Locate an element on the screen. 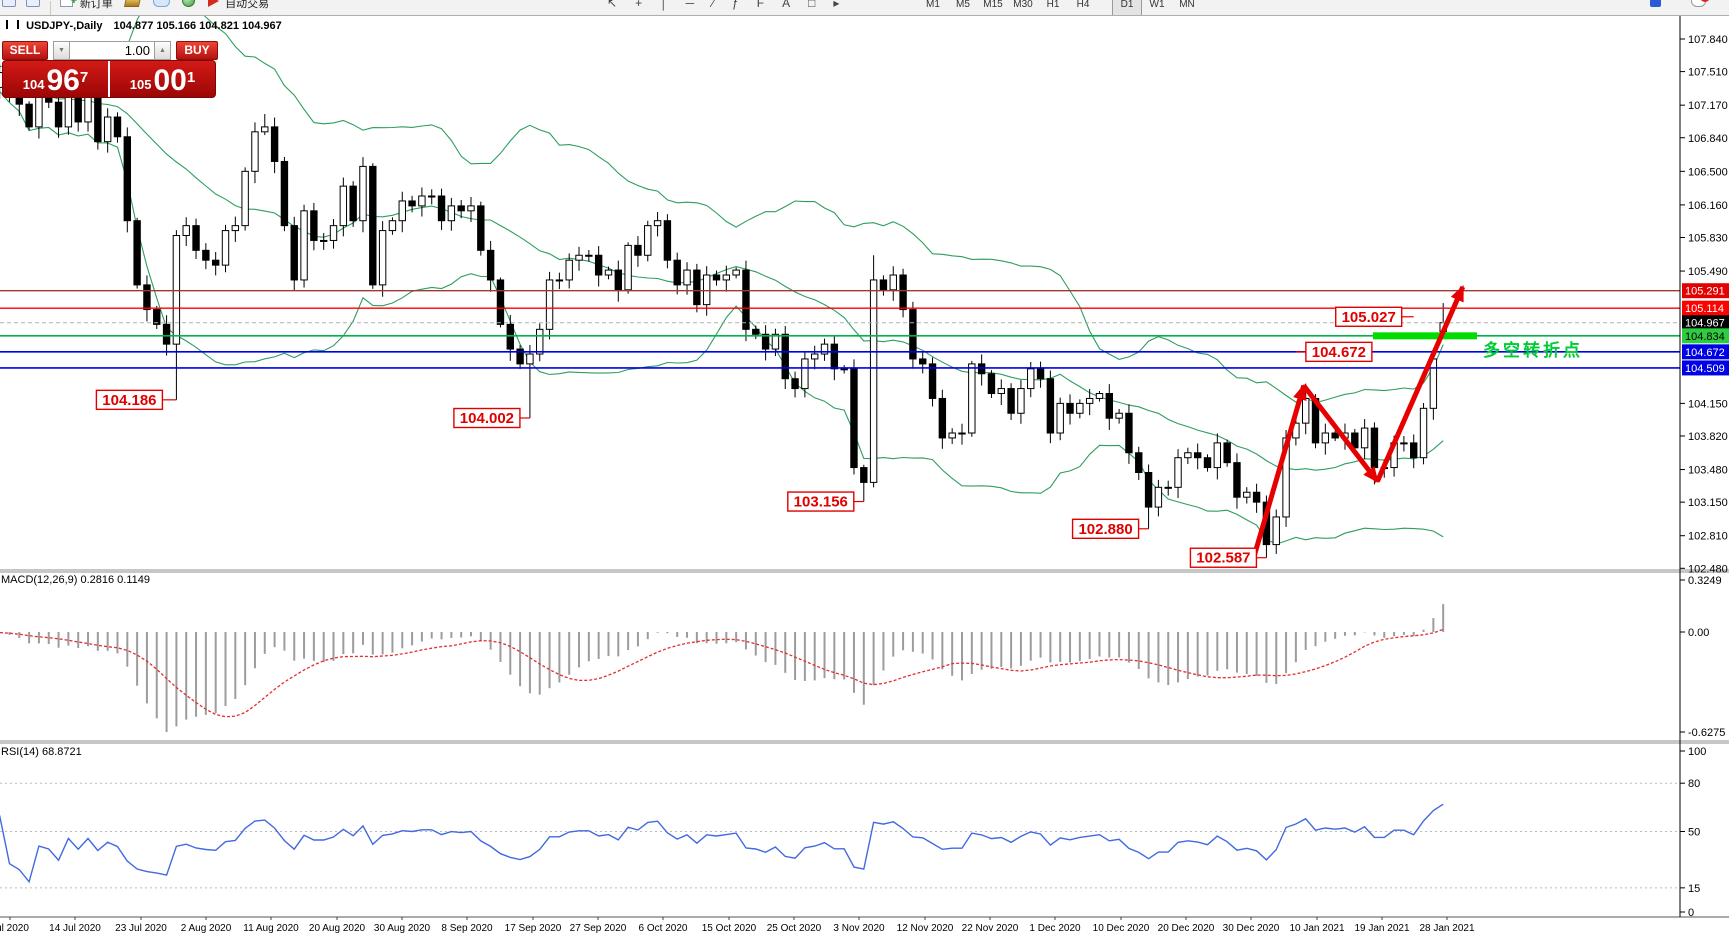 This screenshot has width=1729, height=936. new-order-label: 新订单 is located at coordinates (96, 5).